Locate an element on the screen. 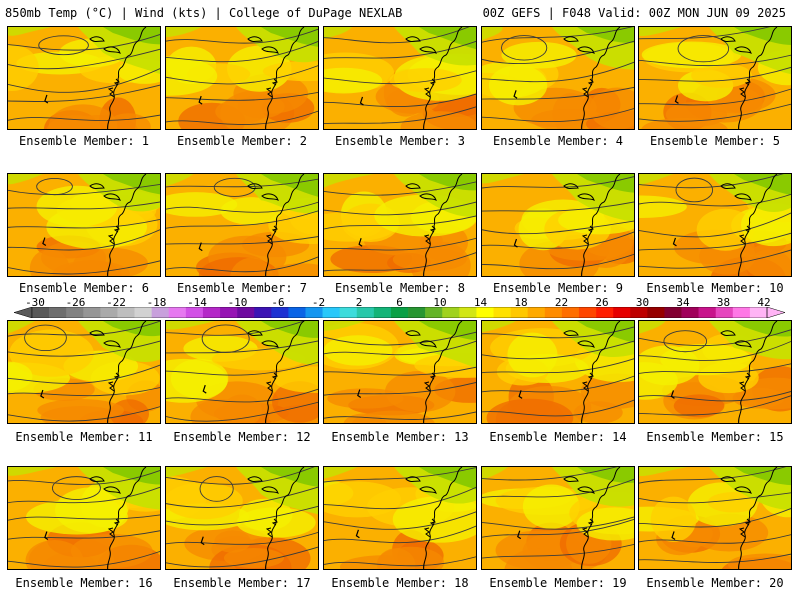 This screenshot has height=600, width=800. member-number: 18 is located at coordinates (461, 583).